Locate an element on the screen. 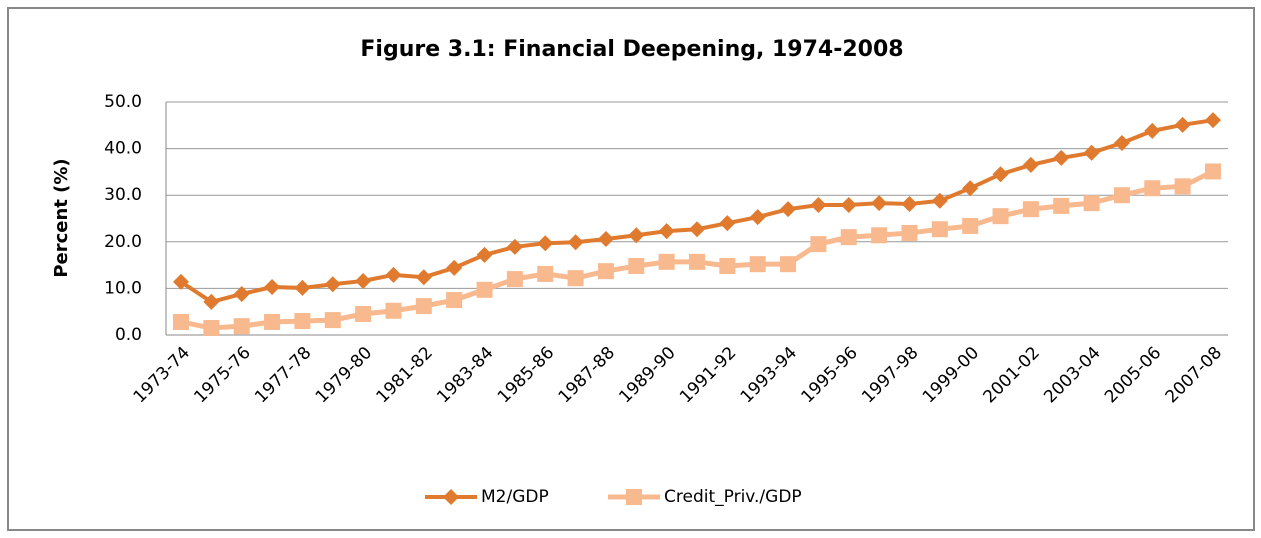 The width and height of the screenshot is (1261, 538). legend-label: Credit_Priv./GDP is located at coordinates (733, 497).